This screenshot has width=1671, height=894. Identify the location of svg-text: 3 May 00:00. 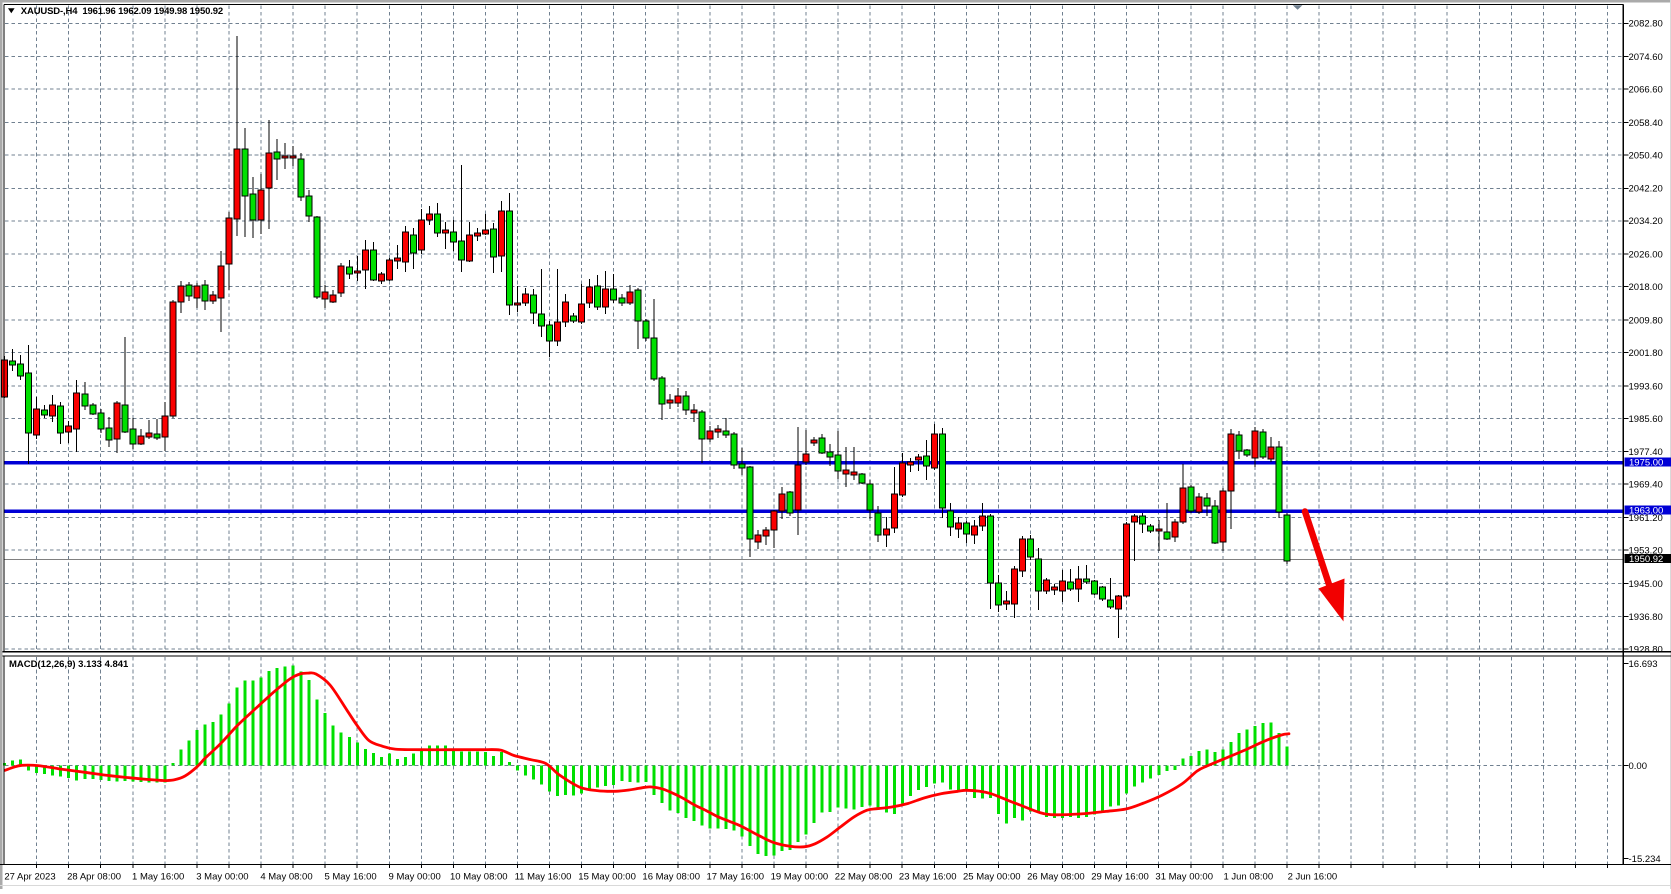
(222, 877).